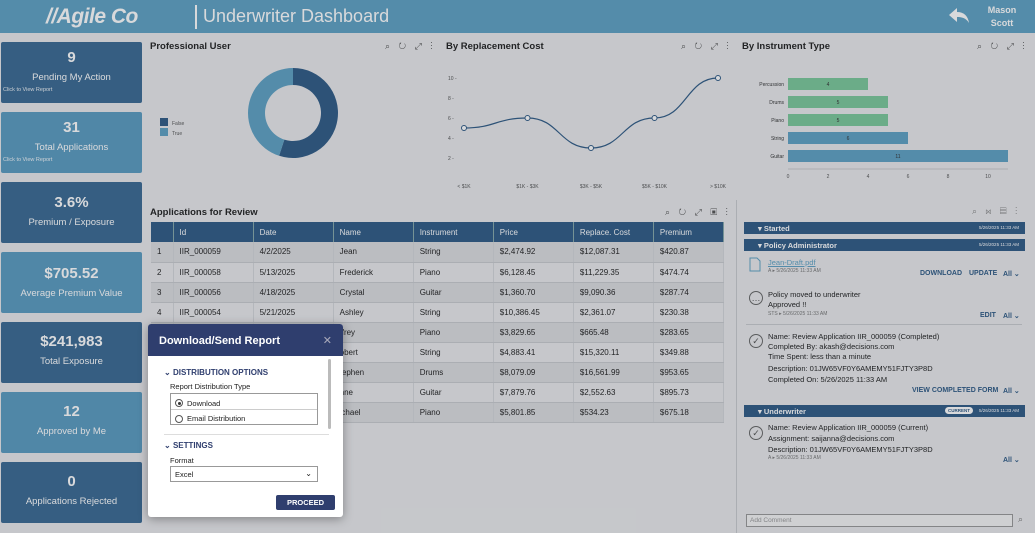 Image resolution: width=1035 pixels, height=533 pixels. Describe the element at coordinates (327, 341) in the screenshot. I see `close-icon: ✕` at that location.